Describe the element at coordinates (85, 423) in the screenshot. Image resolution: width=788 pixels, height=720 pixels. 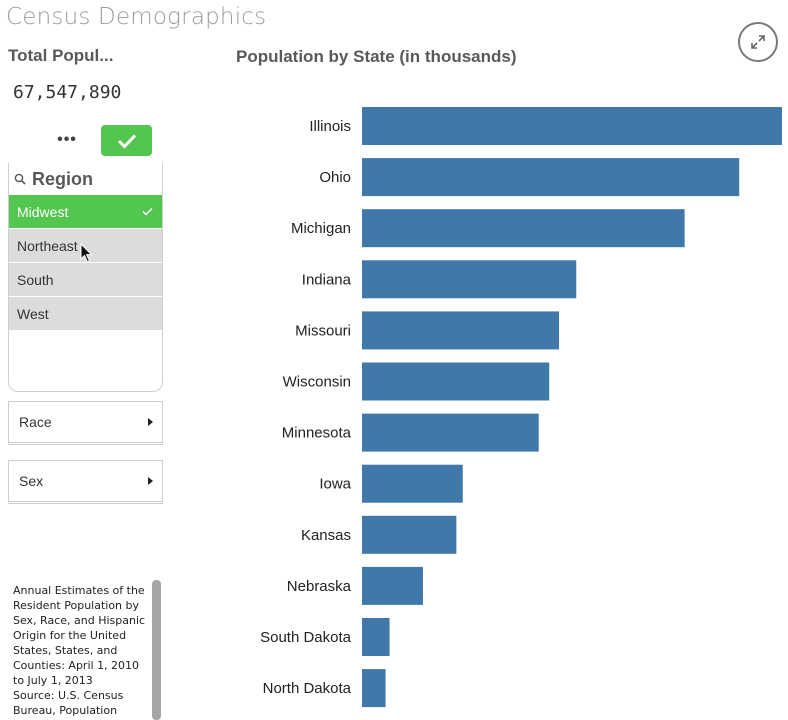
I see `dimension-race-button: Race` at that location.